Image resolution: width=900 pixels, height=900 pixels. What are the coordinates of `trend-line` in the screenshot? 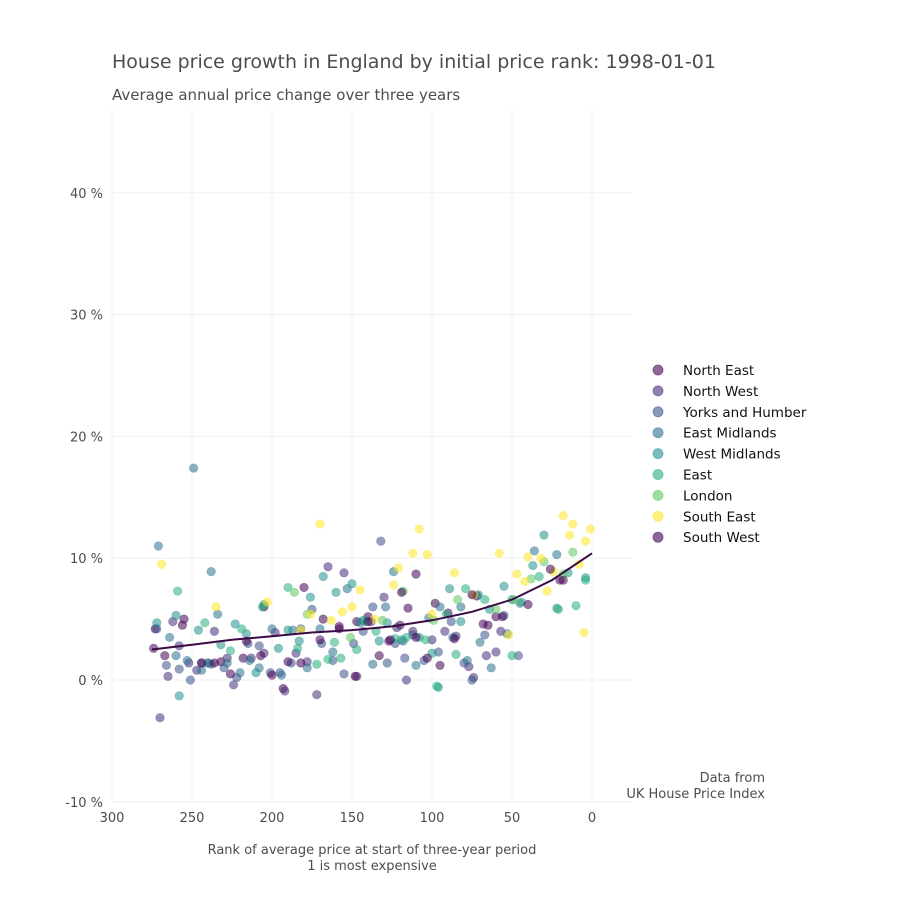 It's located at (372, 601).